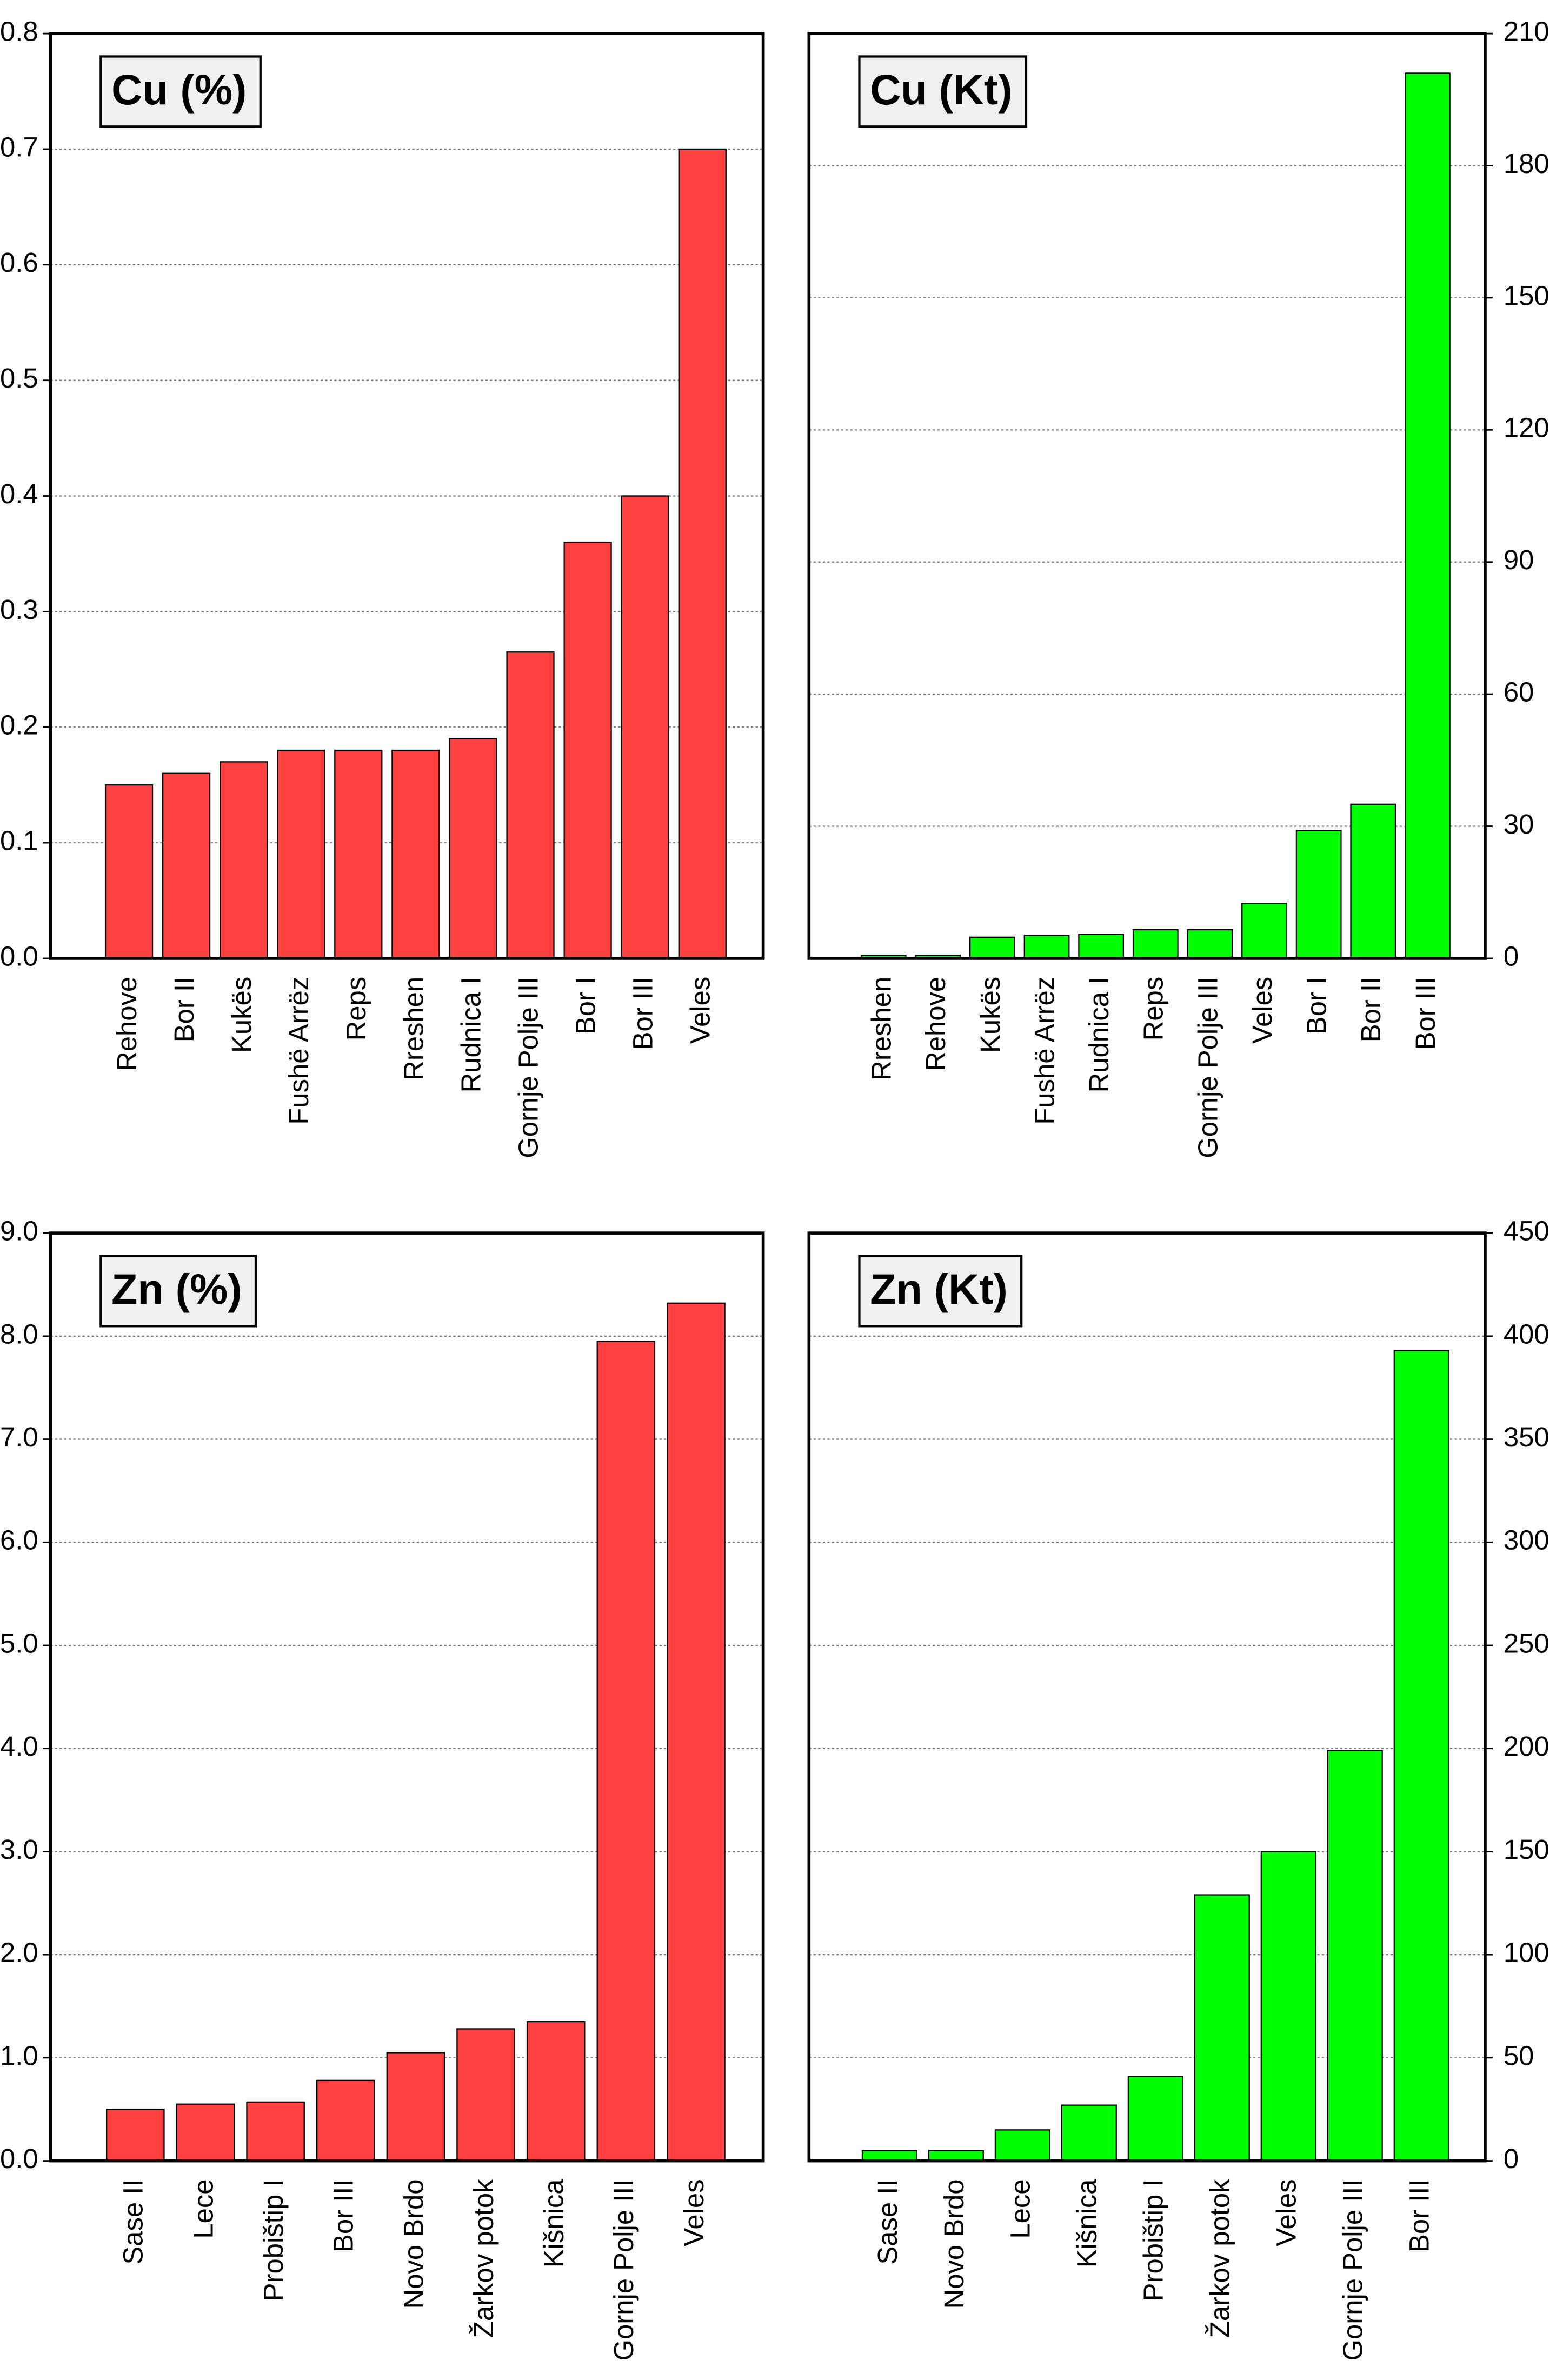  What do you see at coordinates (19, 1747) in the screenshot?
I see `y-tick-label: 4.0` at bounding box center [19, 1747].